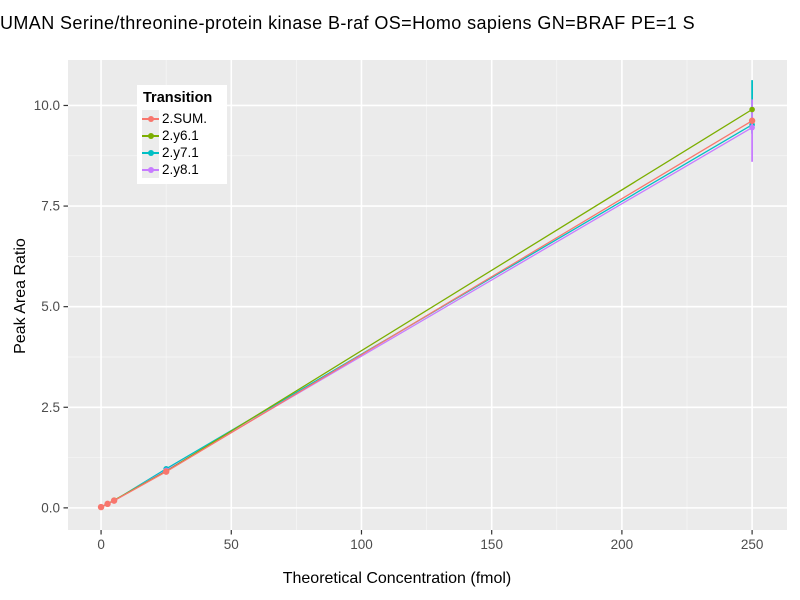 This screenshot has width=800, height=600. I want to click on x-tick-label: 200, so click(622, 544).